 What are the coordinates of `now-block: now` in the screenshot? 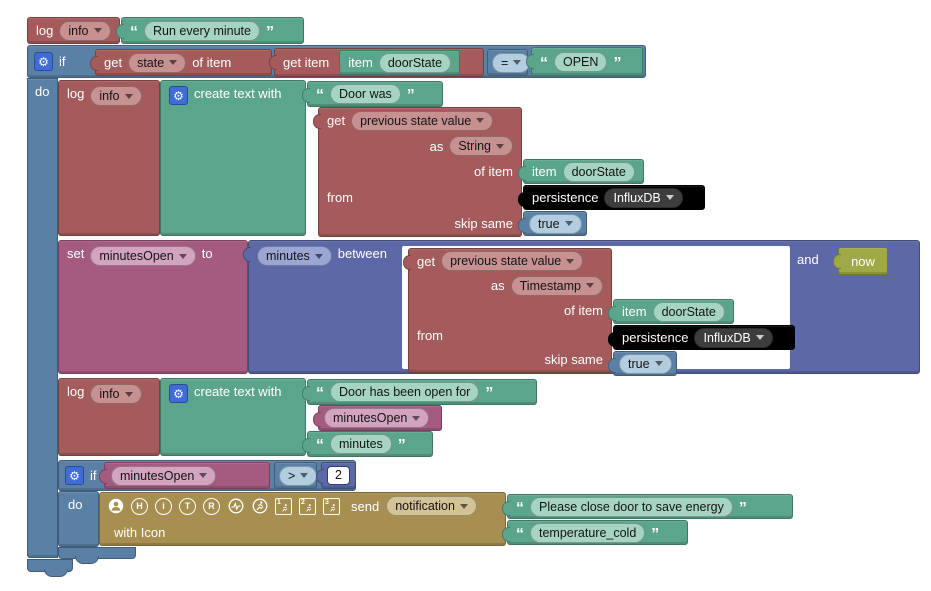 It's located at (860, 261).